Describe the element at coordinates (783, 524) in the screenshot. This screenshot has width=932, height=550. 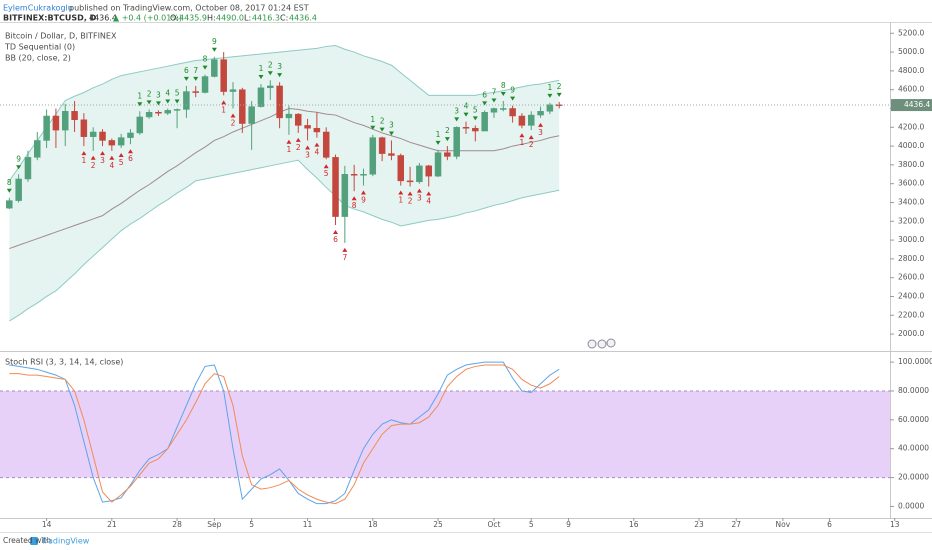
I see `x-tick-label: Nov` at that location.